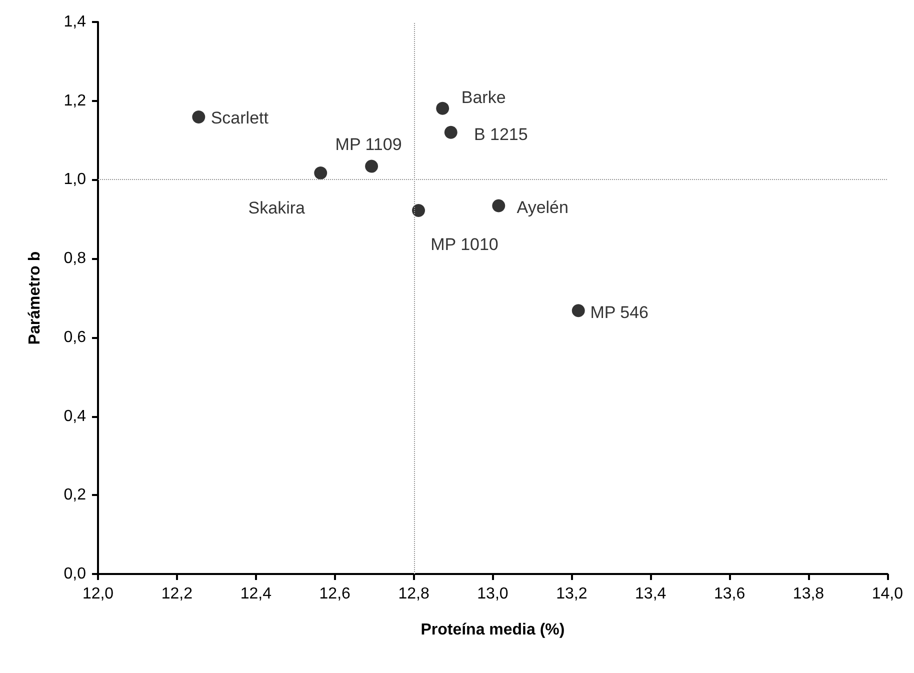  What do you see at coordinates (177, 594) in the screenshot?
I see `x-tick-label: 12,2` at bounding box center [177, 594].